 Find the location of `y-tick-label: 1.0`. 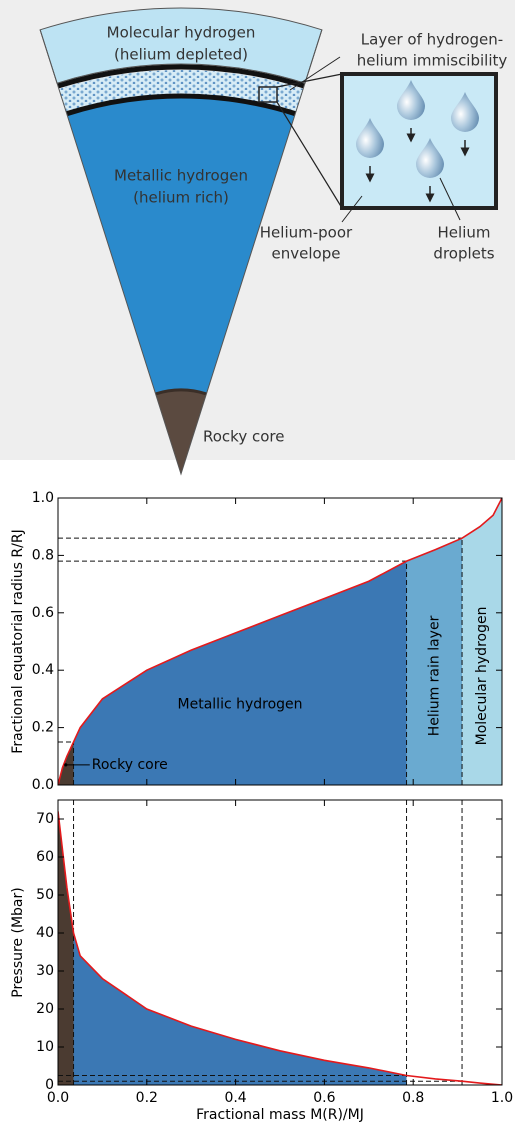

y-tick-label: 1.0 is located at coordinates (43, 498).